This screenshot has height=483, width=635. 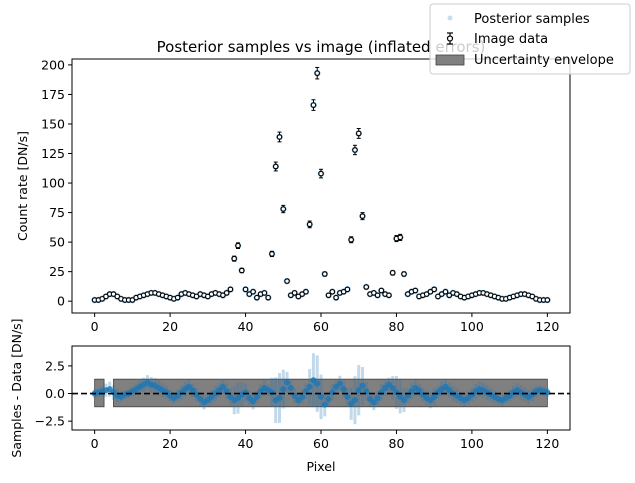 What do you see at coordinates (57, 212) in the screenshot?
I see `posterior-y-tick-label-3: 75` at bounding box center [57, 212].